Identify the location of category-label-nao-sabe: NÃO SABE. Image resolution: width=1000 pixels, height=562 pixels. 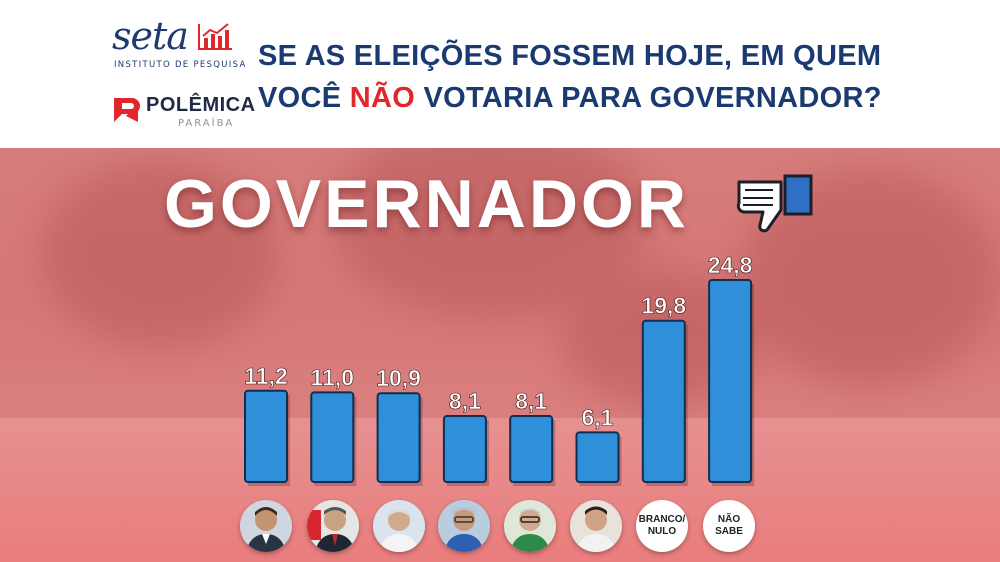
(729, 526).